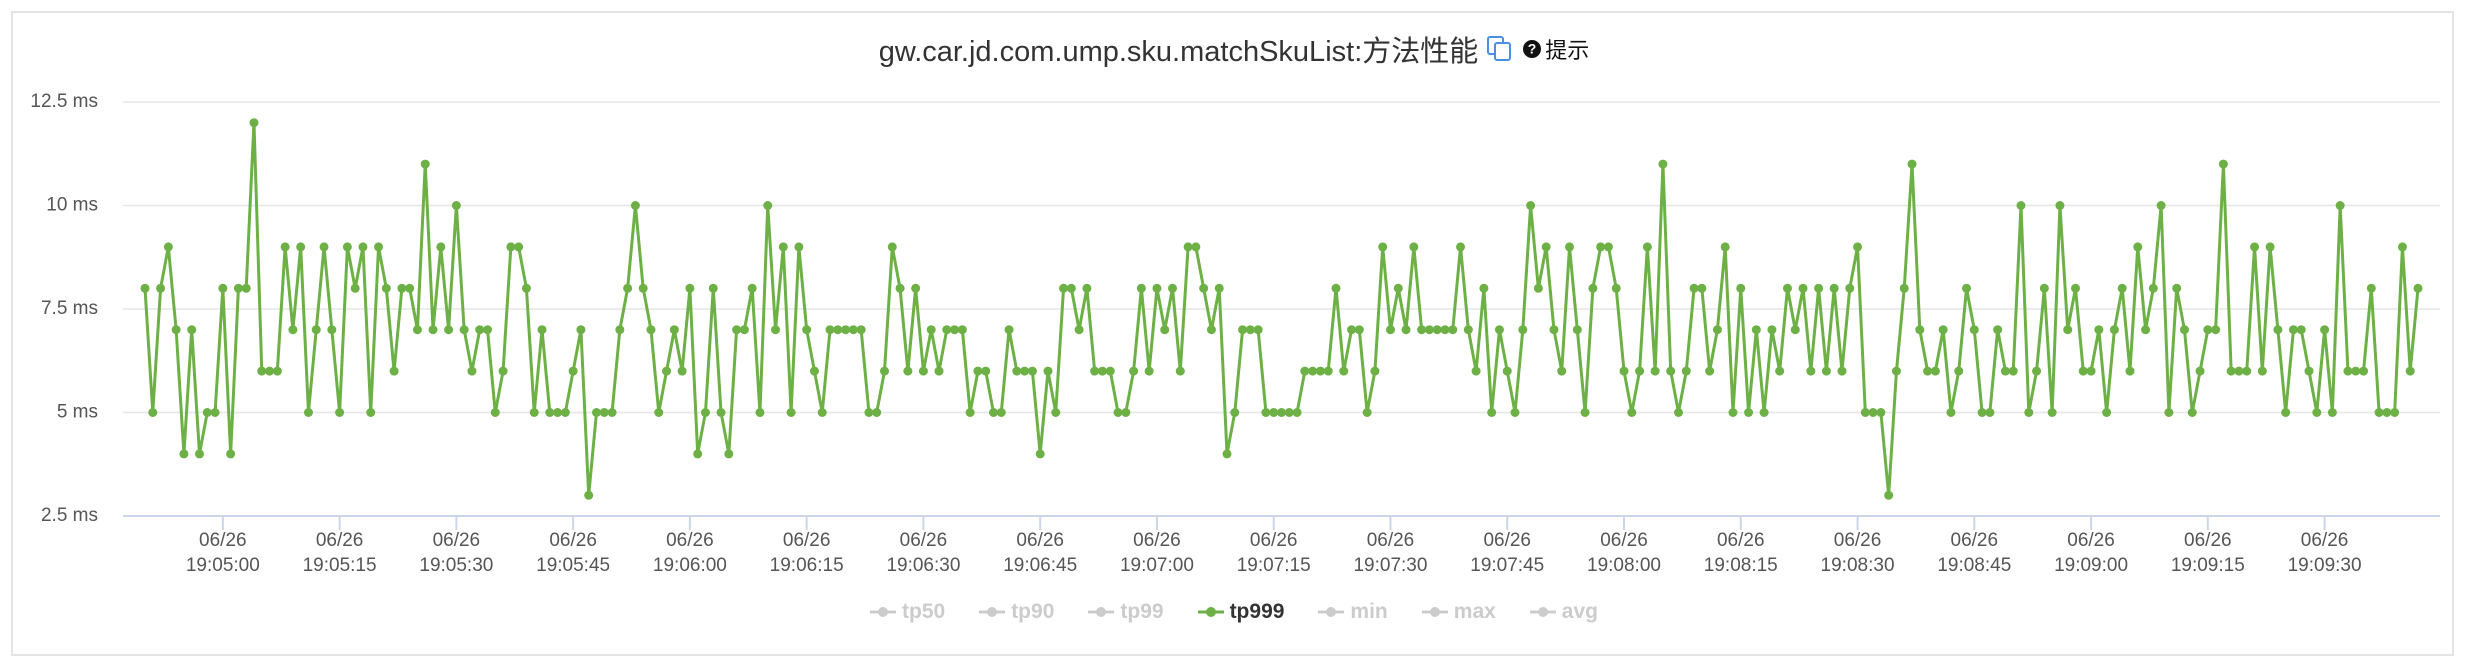  Describe the element at coordinates (924, 611) in the screenshot. I see `legend-label: tp50` at that location.